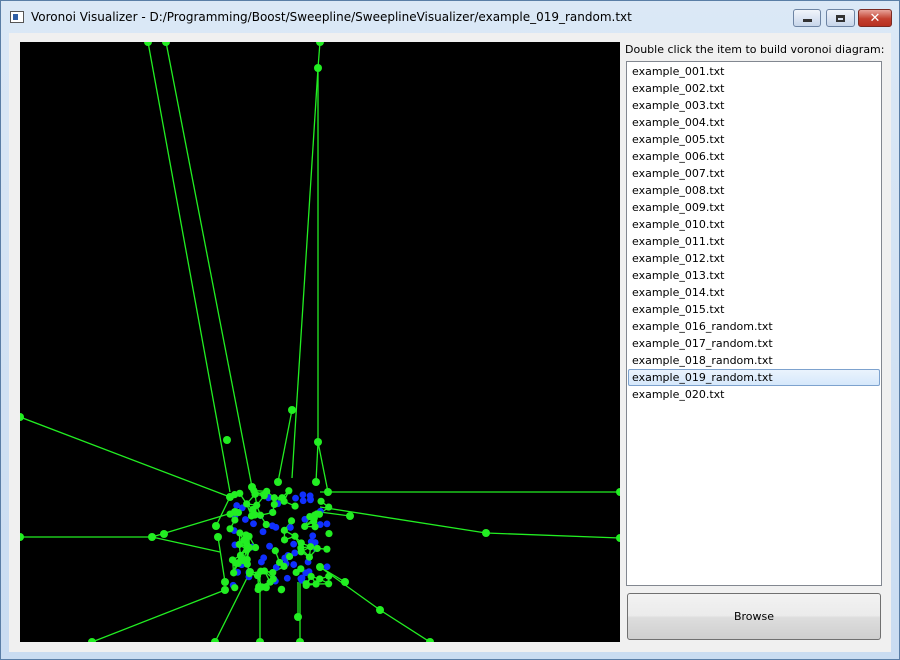 This screenshot has width=900, height=660. Describe the element at coordinates (678, 88) in the screenshot. I see `file-list-item: example_002.txt` at that location.